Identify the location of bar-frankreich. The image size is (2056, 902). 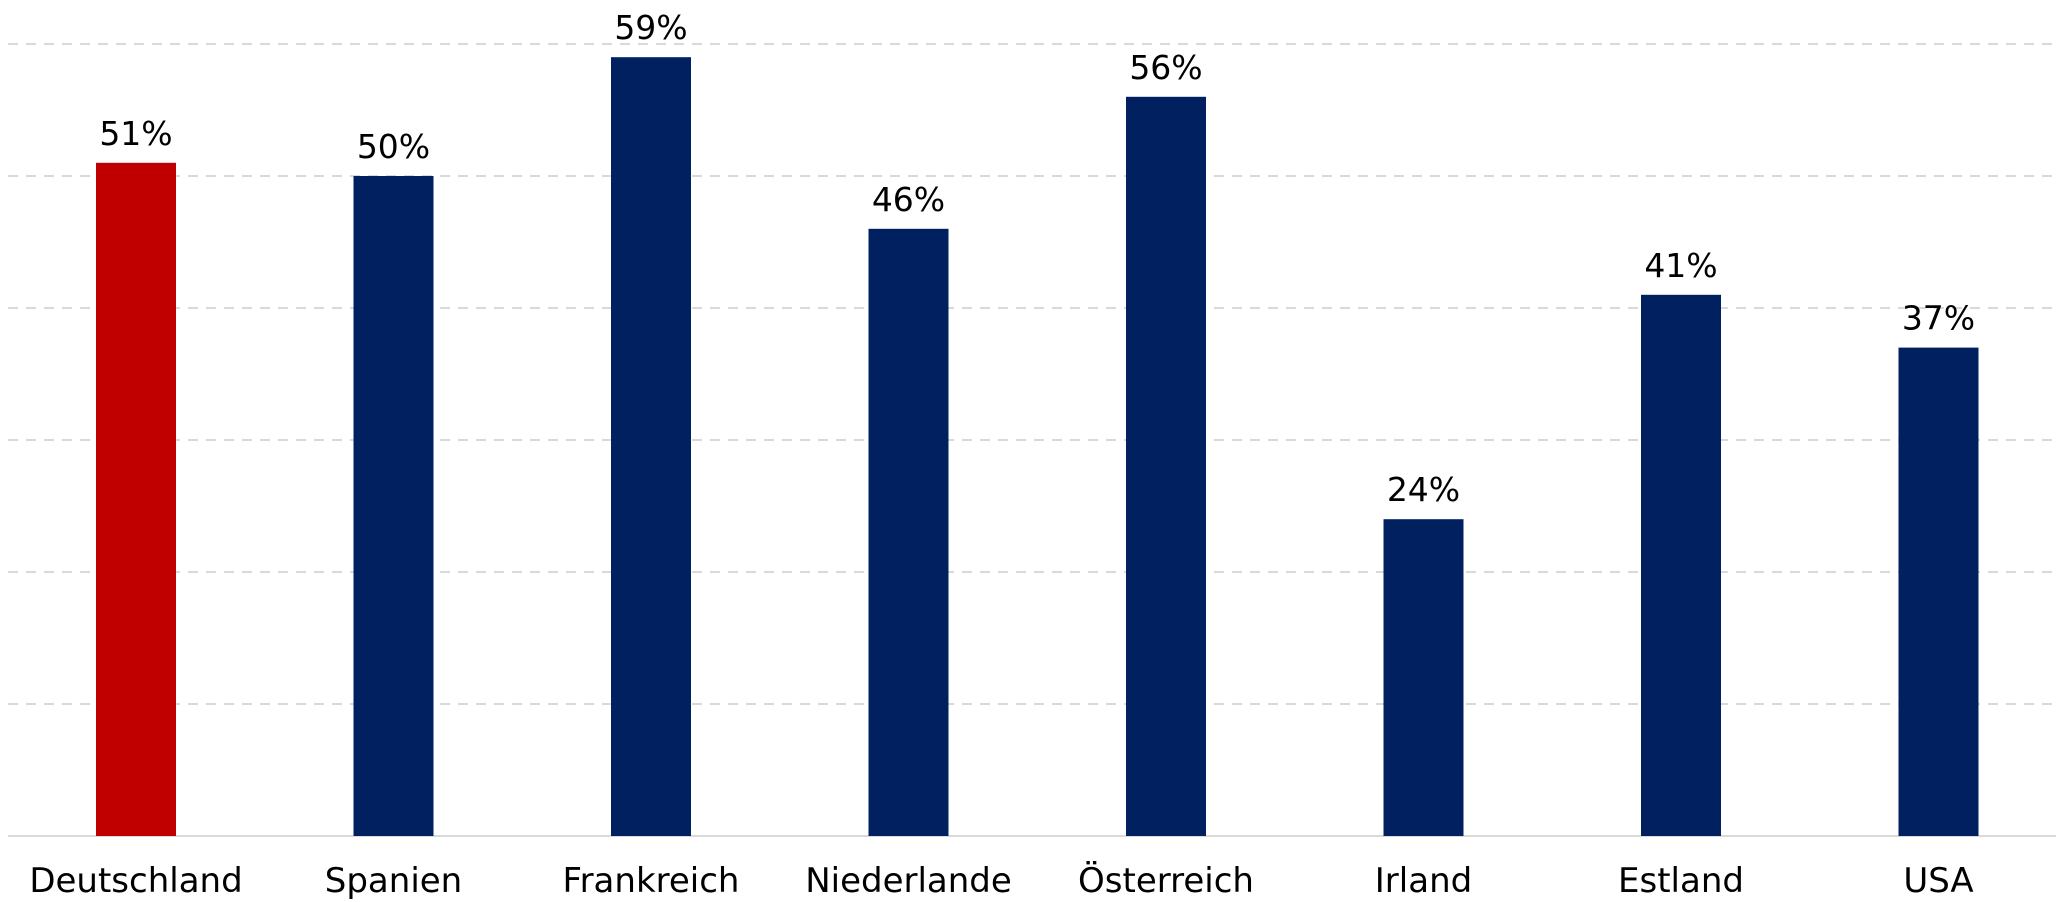
(651, 446).